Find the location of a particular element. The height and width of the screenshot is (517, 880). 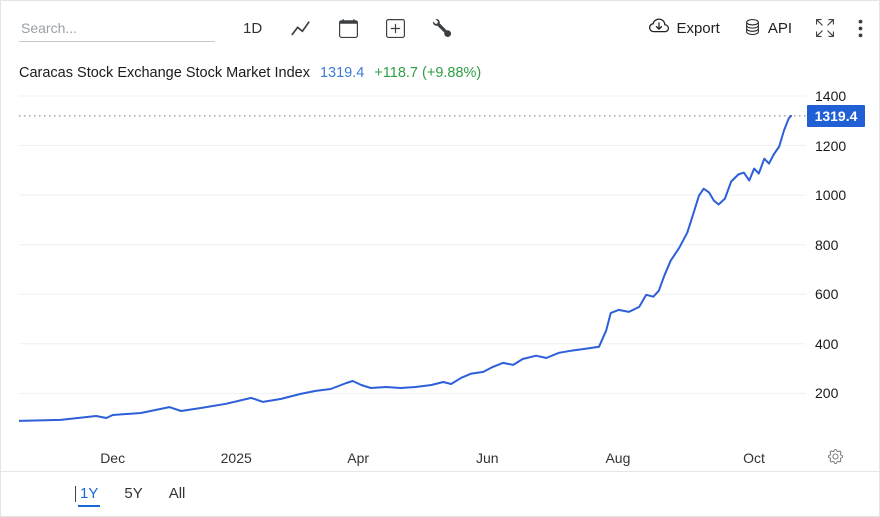

search-input is located at coordinates (117, 28).